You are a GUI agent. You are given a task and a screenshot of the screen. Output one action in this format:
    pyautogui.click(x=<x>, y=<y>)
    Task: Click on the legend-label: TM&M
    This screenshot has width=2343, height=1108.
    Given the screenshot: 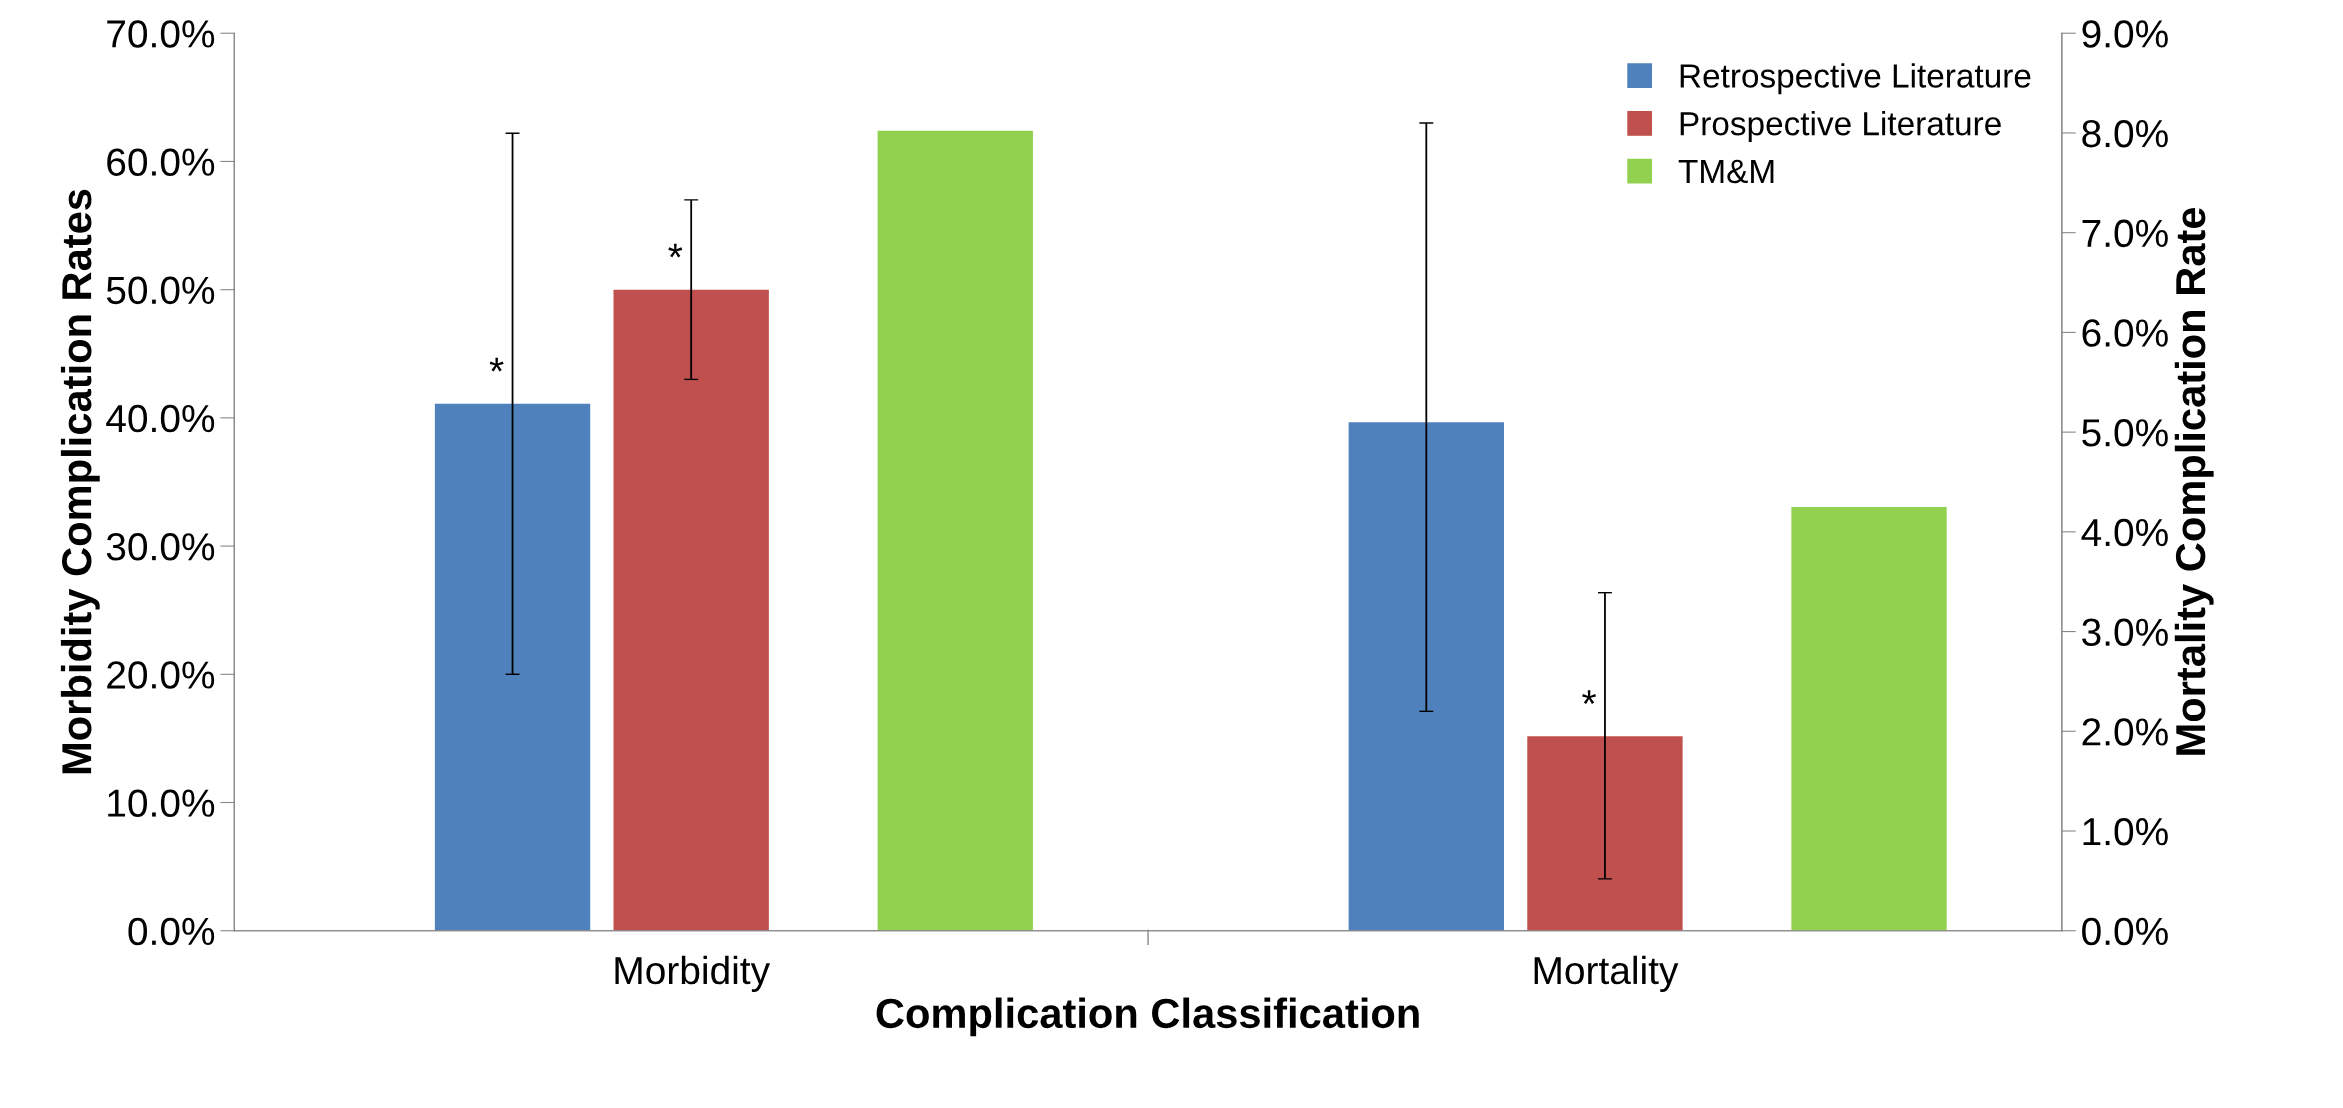 What is the action you would take?
    pyautogui.click(x=1726, y=171)
    